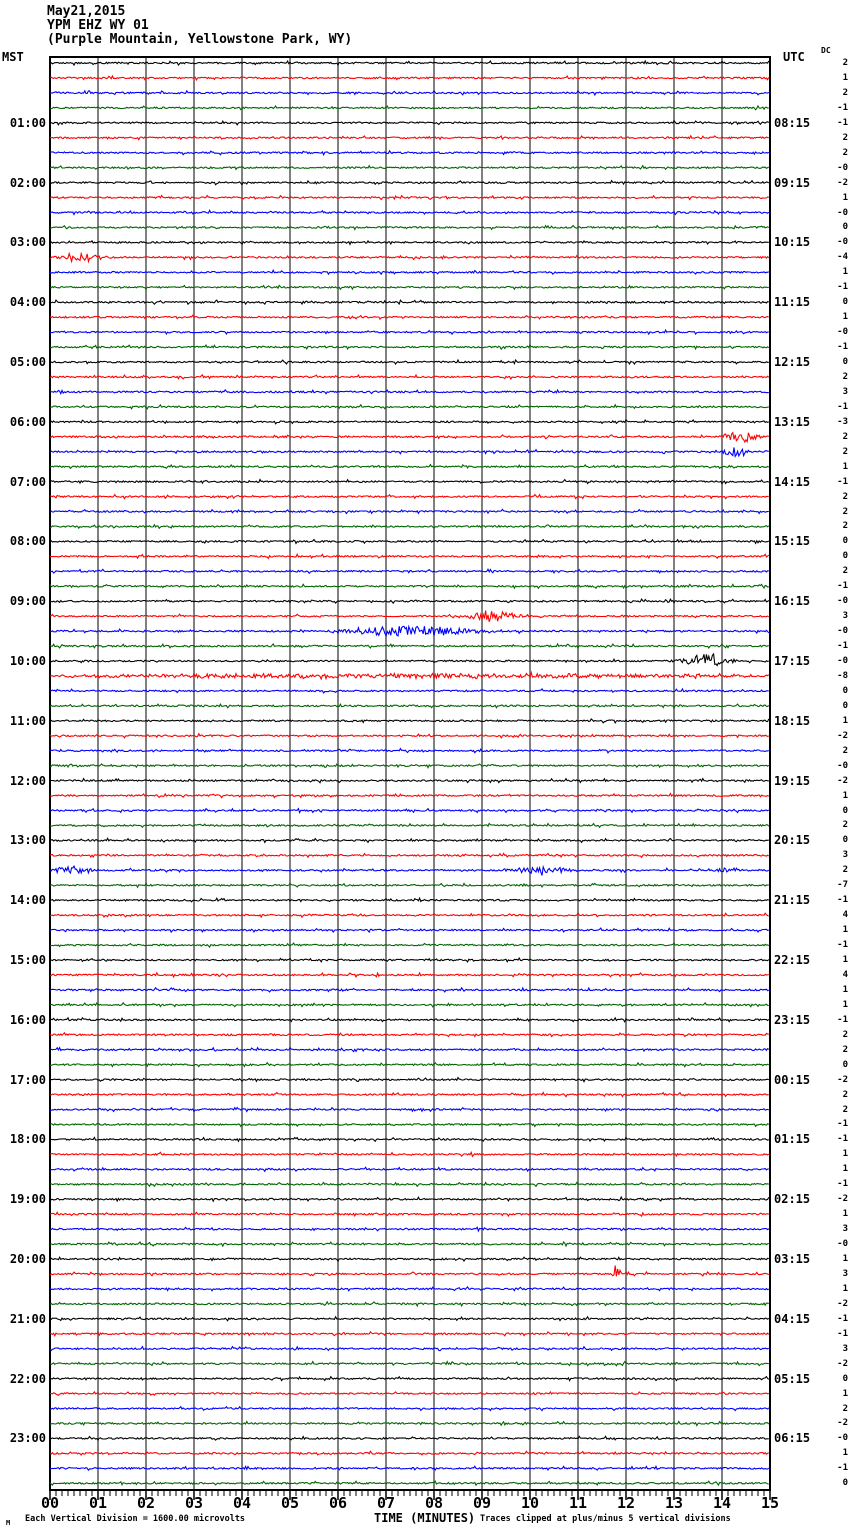 This screenshot has width=850, height=1534. I want to click on left-time-label: 21:00, so click(27, 1318).